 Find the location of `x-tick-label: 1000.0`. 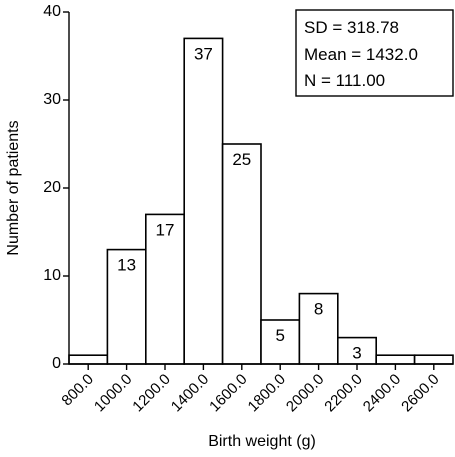

x-tick-label: 1000.0 is located at coordinates (113, 393).